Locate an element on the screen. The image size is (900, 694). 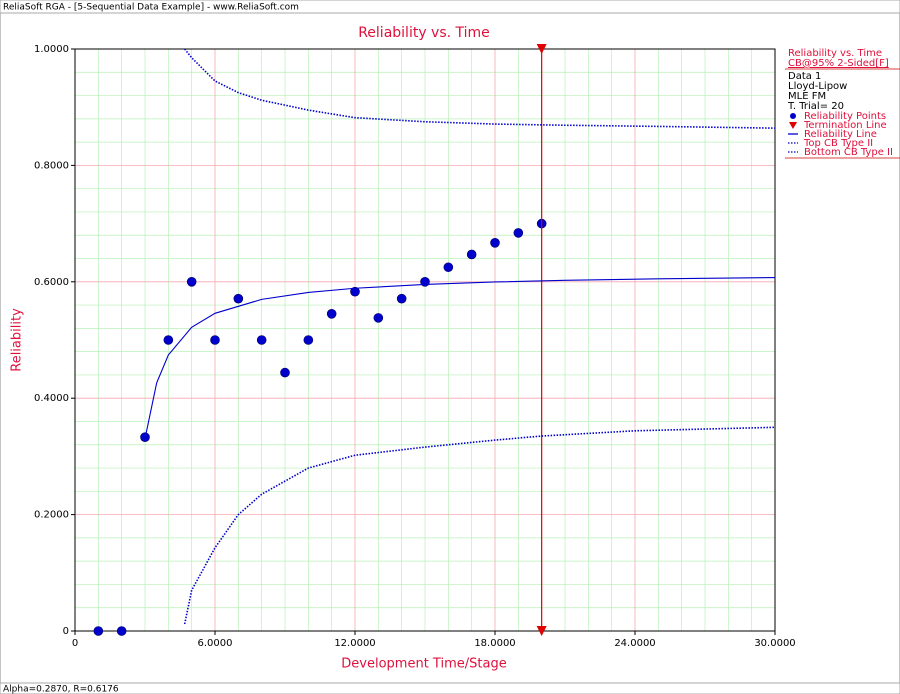
legend-info: MLE FM is located at coordinates (807, 96).